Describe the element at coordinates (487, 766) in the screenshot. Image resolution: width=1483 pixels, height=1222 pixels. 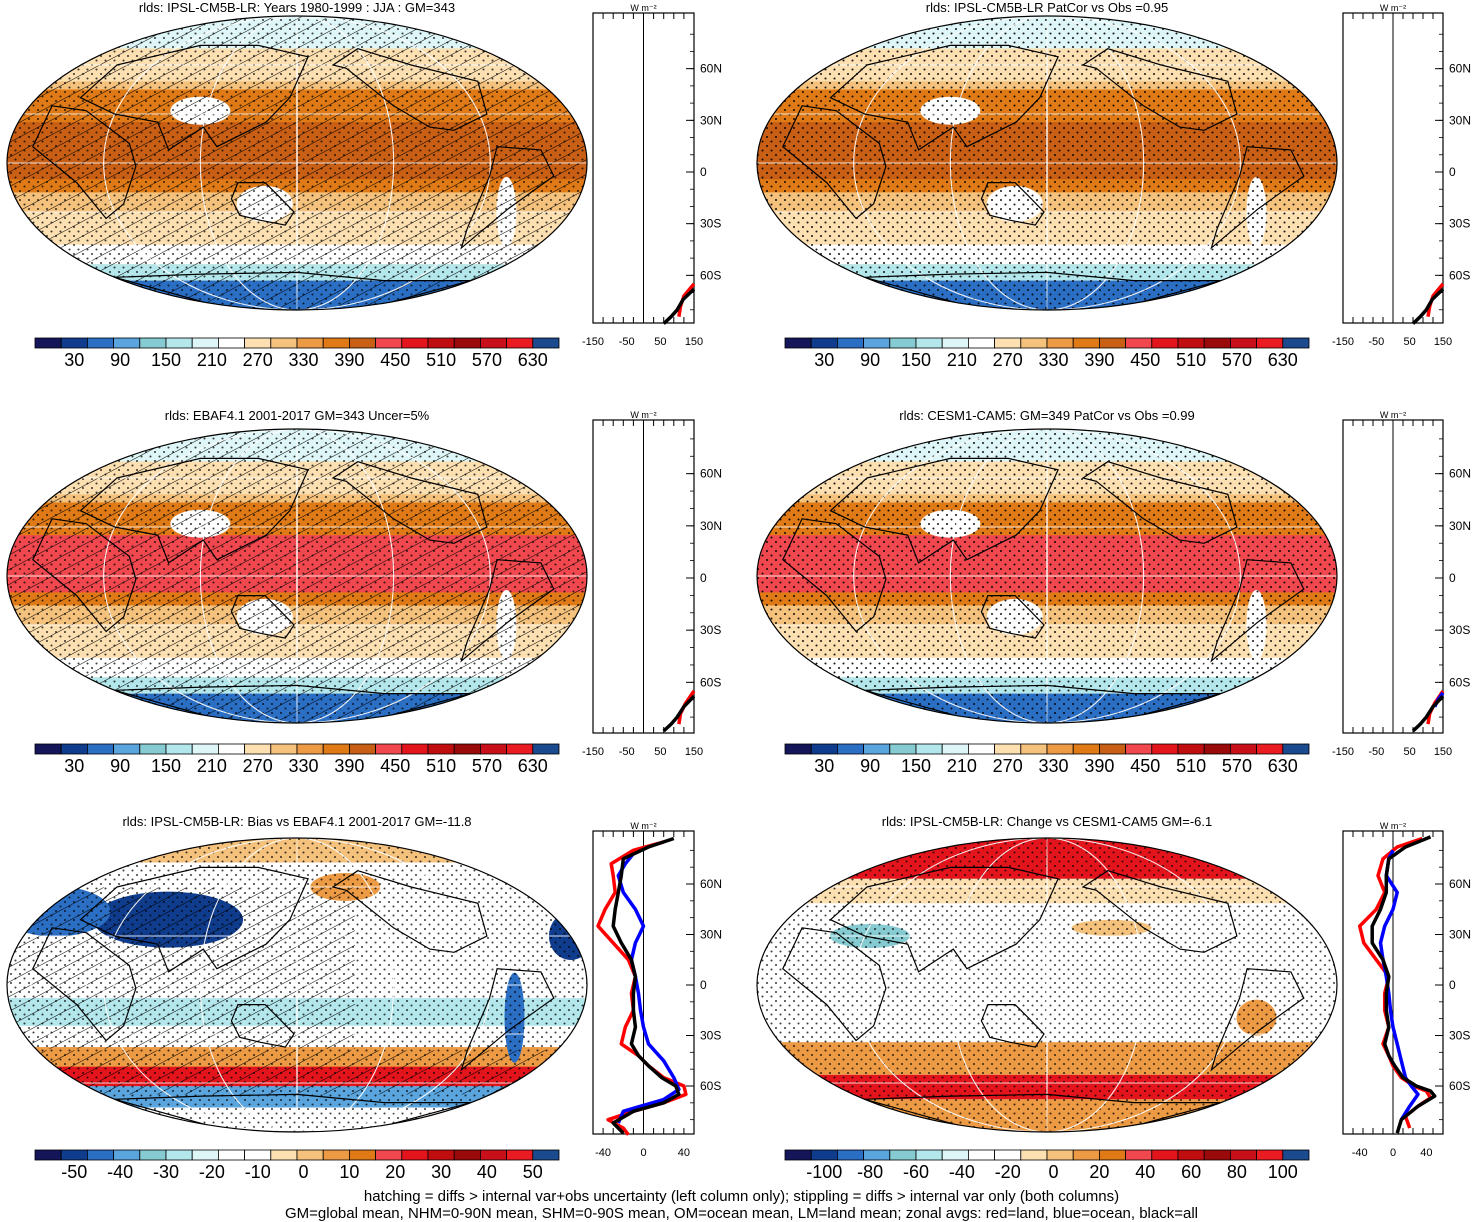
I see `colorbar-tick-label: 570` at that location.